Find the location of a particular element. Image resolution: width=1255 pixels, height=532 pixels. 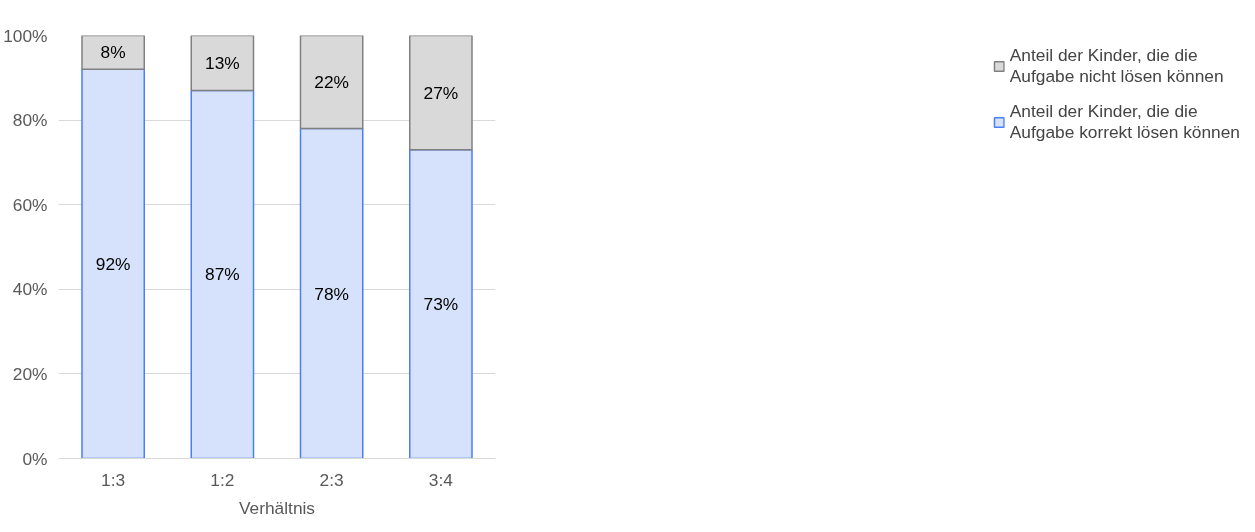

data-label: 87% is located at coordinates (222, 274).